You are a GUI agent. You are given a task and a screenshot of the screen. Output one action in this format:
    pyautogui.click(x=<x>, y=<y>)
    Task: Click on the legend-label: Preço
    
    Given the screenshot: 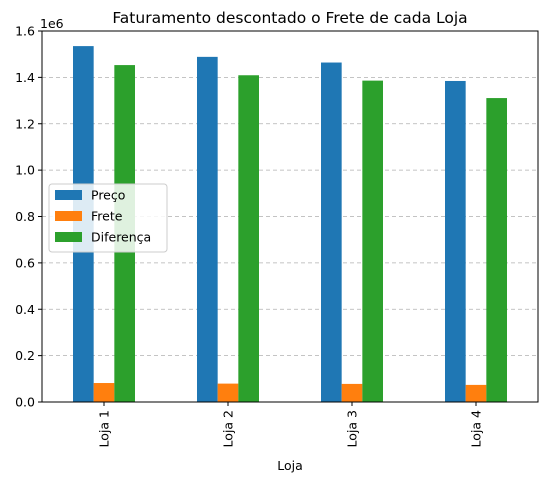 What is the action you would take?
    pyautogui.click(x=108, y=195)
    